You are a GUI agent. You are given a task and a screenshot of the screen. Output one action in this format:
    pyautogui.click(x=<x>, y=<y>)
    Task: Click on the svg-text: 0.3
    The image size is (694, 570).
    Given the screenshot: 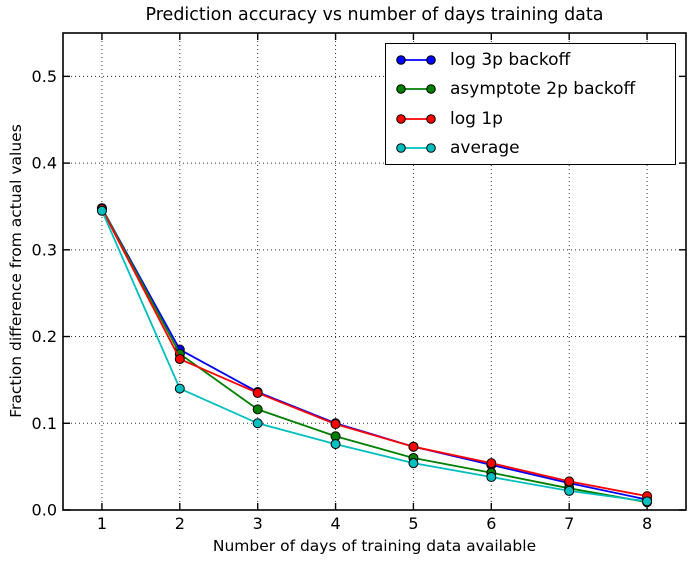 What is the action you would take?
    pyautogui.click(x=44, y=249)
    